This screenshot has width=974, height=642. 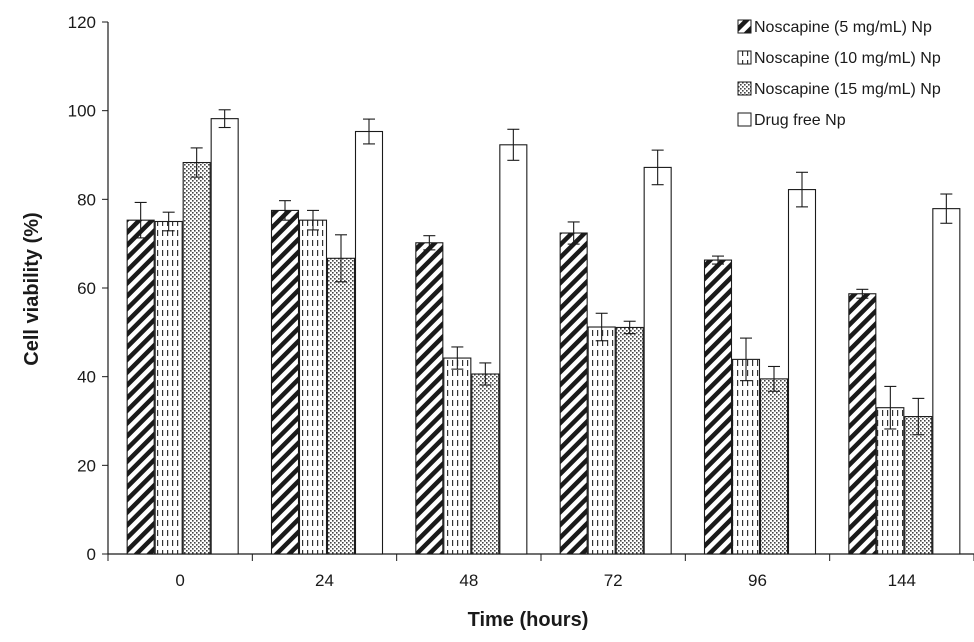 What do you see at coordinates (843, 27) in the screenshot?
I see `legend-label: Noscapine (5 mg/mL) Np` at bounding box center [843, 27].